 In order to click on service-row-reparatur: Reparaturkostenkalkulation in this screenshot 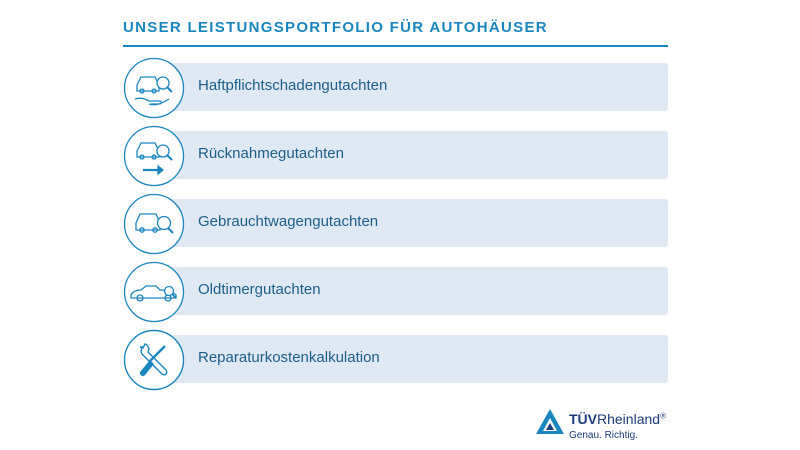, I will do `click(395, 360)`.